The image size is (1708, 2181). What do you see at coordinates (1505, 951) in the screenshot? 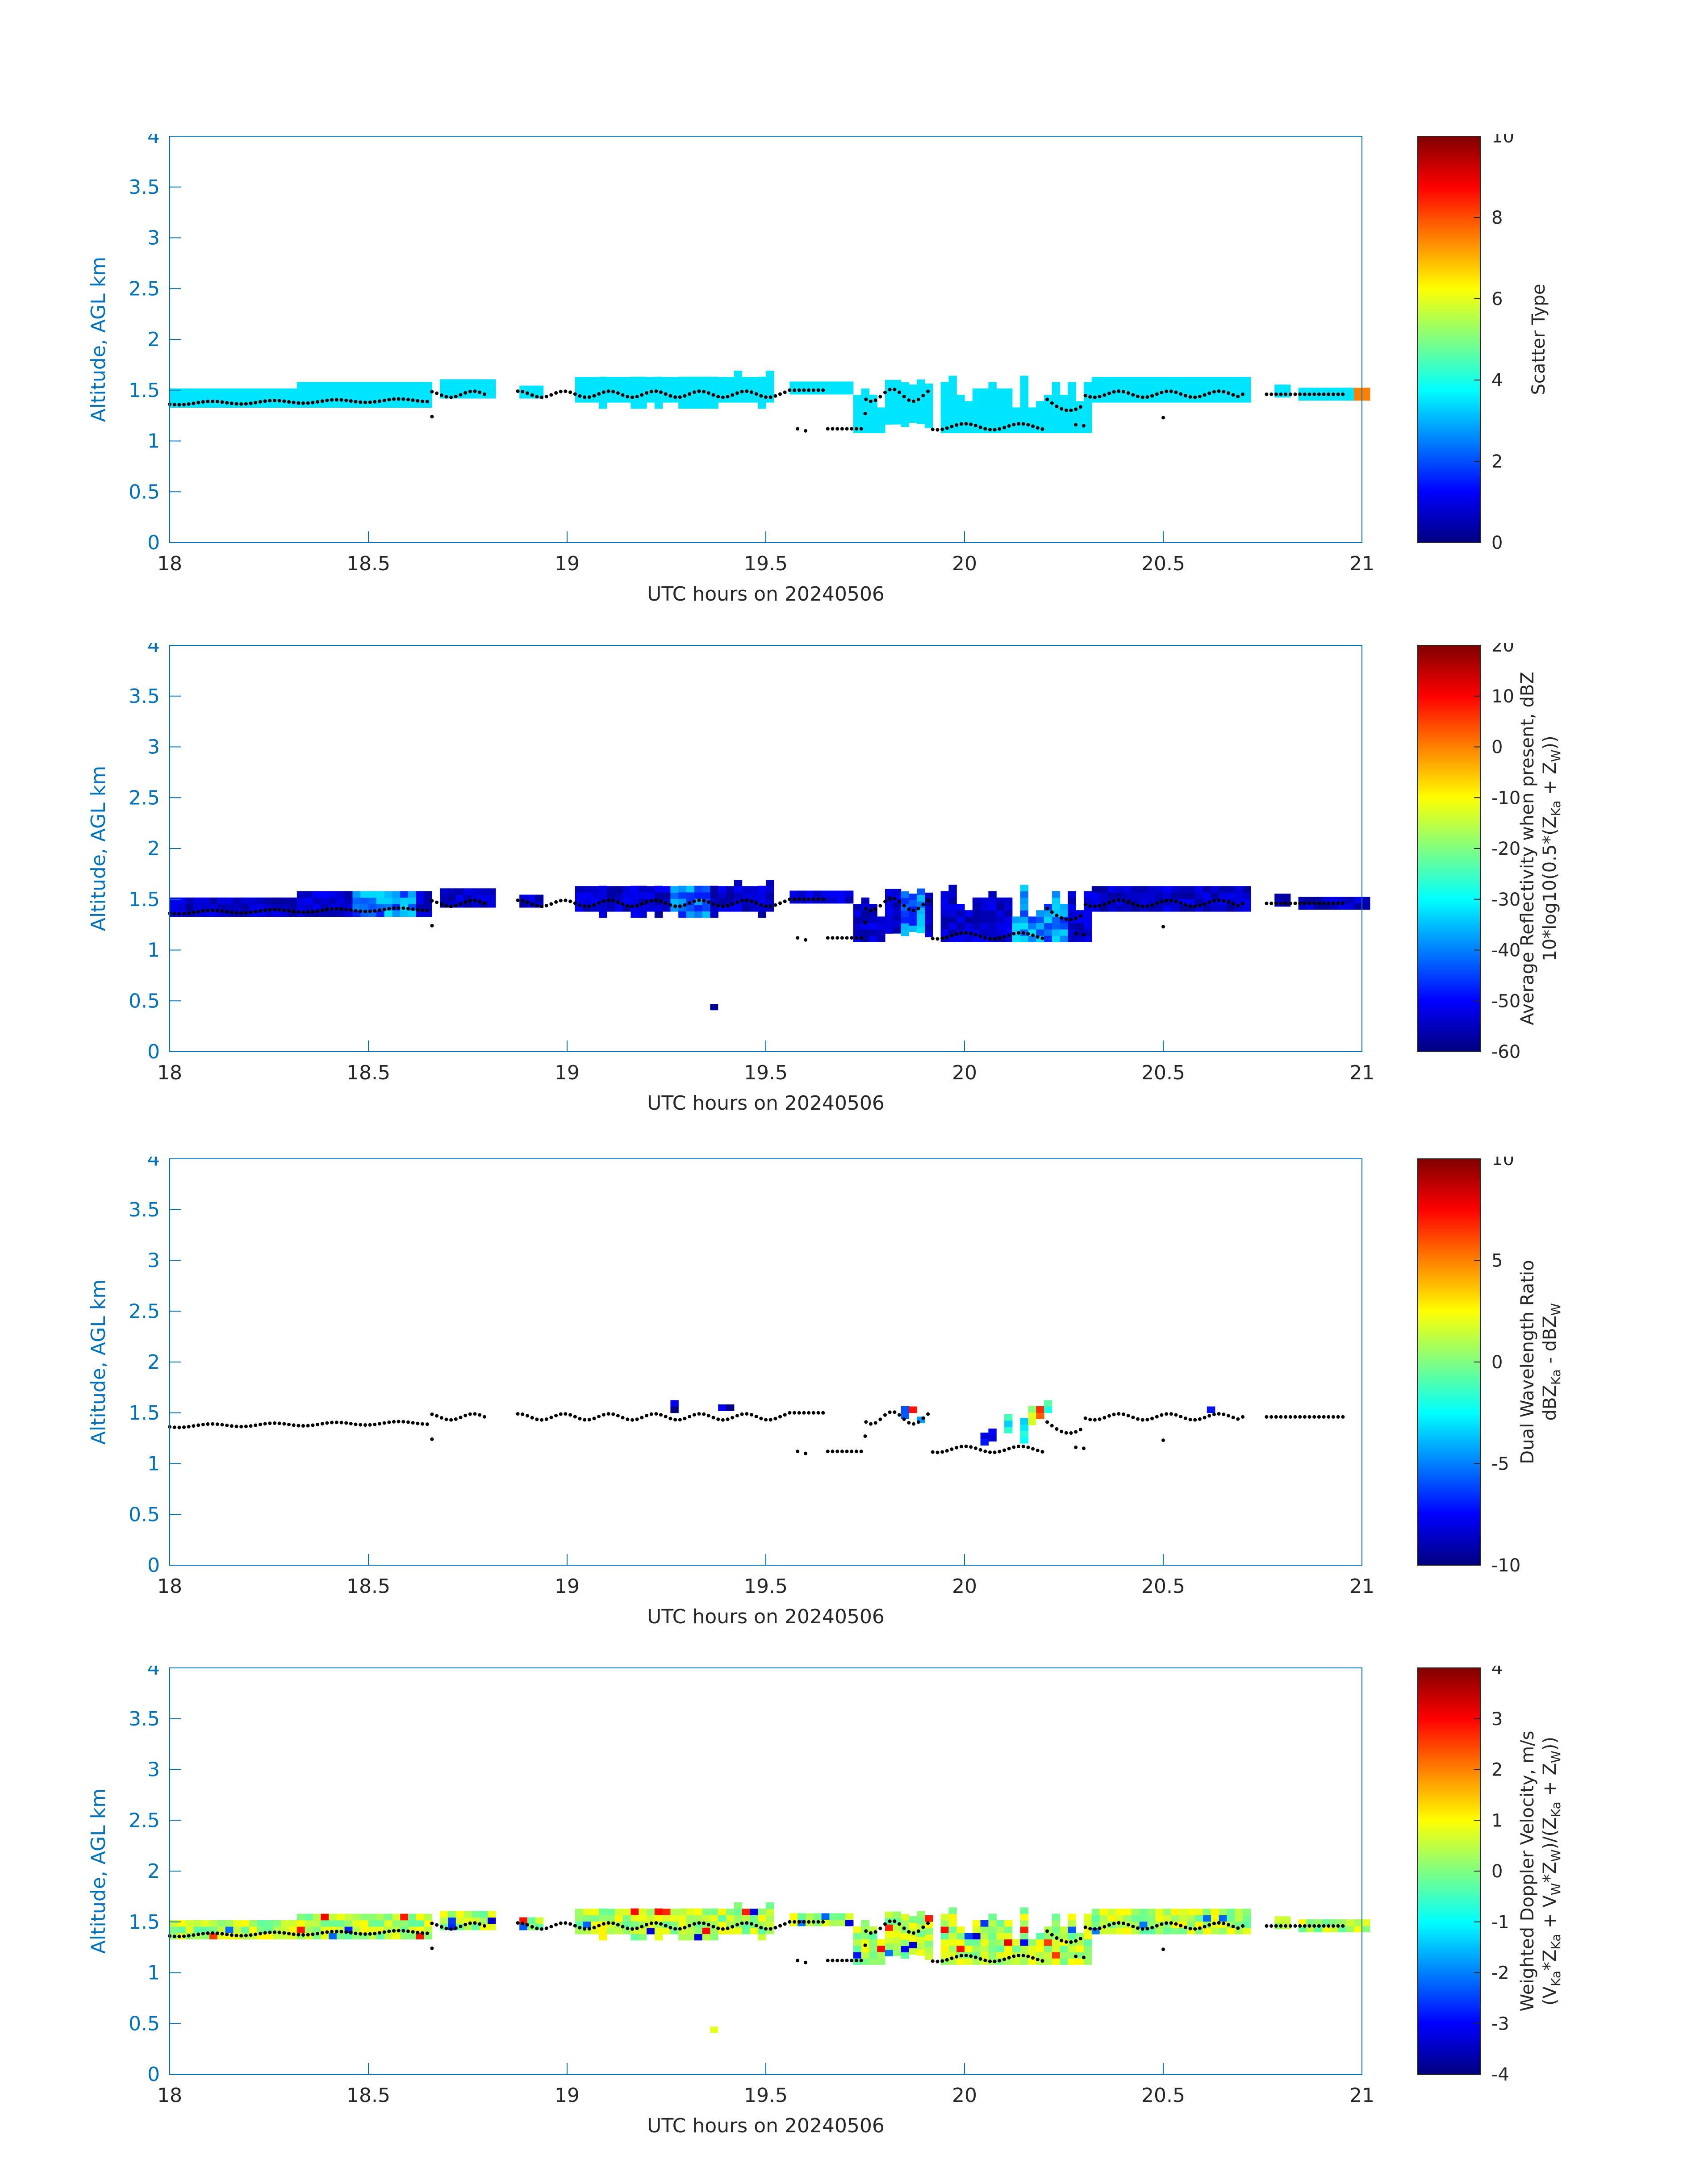
I see `colorbar-tick-label: -40` at bounding box center [1505, 951].